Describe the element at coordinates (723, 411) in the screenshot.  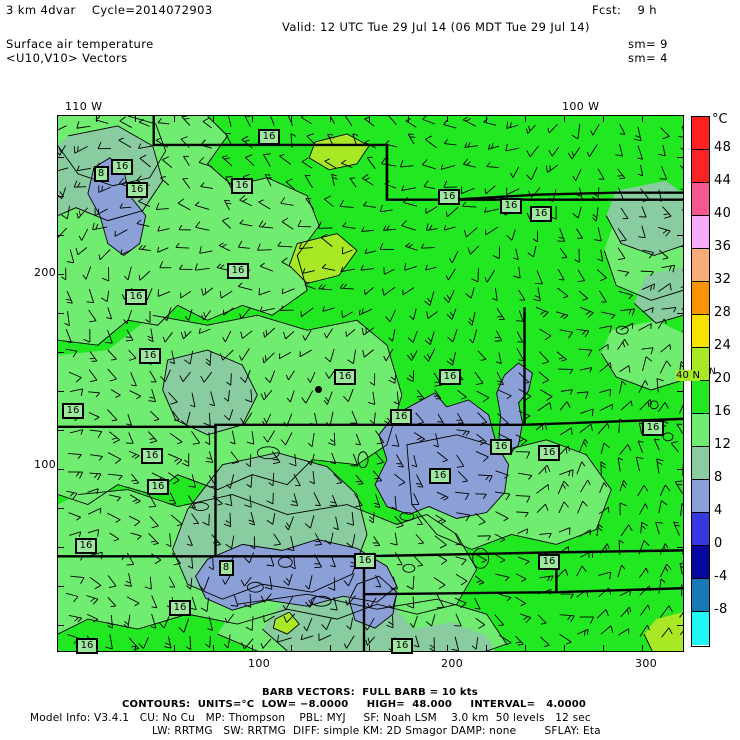
I see `colorbar-tick-label: 16` at that location.